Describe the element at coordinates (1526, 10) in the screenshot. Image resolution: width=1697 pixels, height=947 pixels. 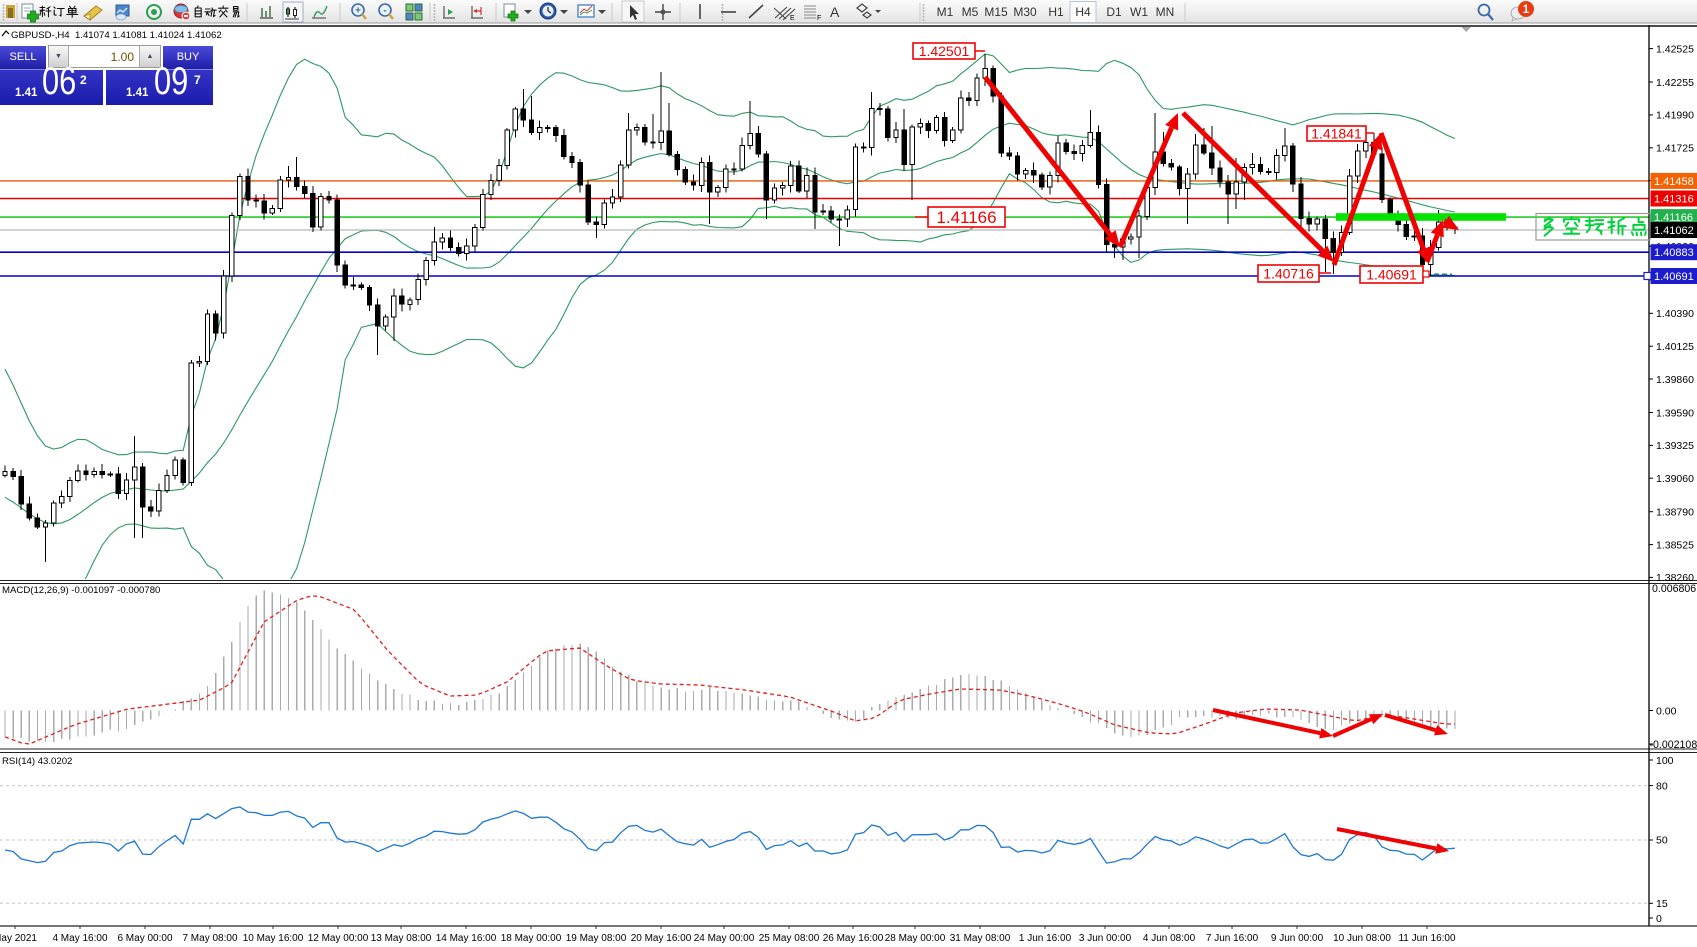
I see `svg-text: 1` at that location.